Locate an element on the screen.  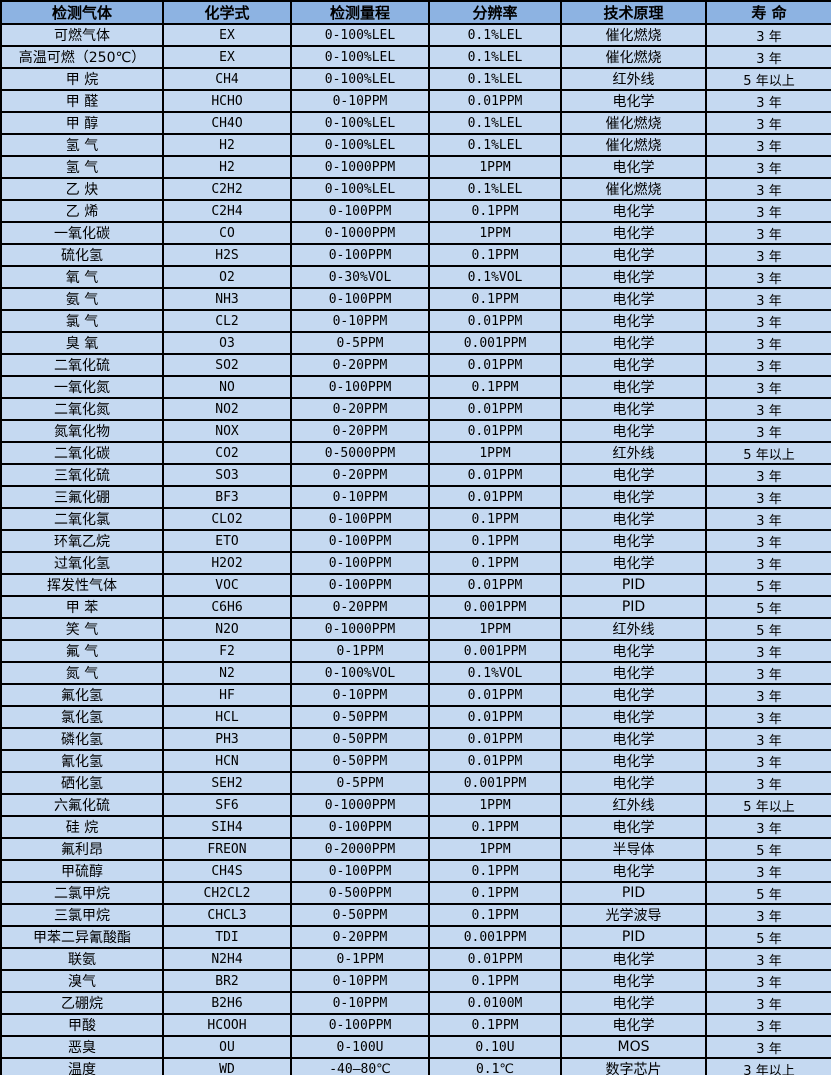
cell-chemical-formula: H2 is located at coordinates (227, 167).